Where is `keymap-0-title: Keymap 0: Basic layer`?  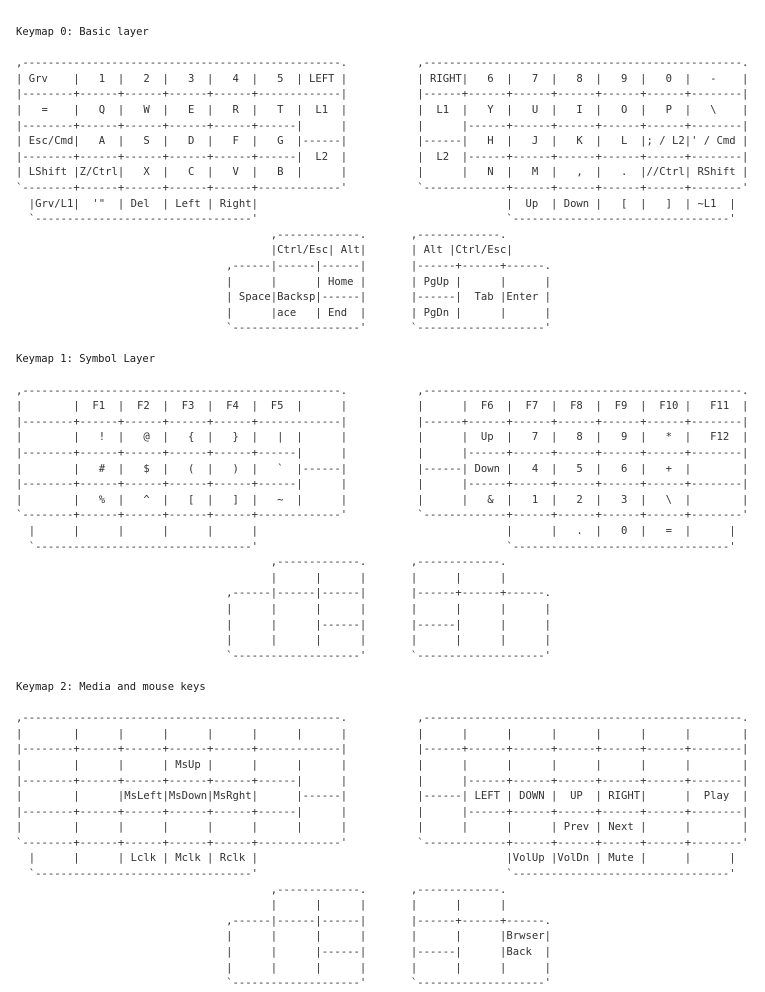
keymap-0-title: Keymap 0: Basic layer is located at coordinates (82, 32).